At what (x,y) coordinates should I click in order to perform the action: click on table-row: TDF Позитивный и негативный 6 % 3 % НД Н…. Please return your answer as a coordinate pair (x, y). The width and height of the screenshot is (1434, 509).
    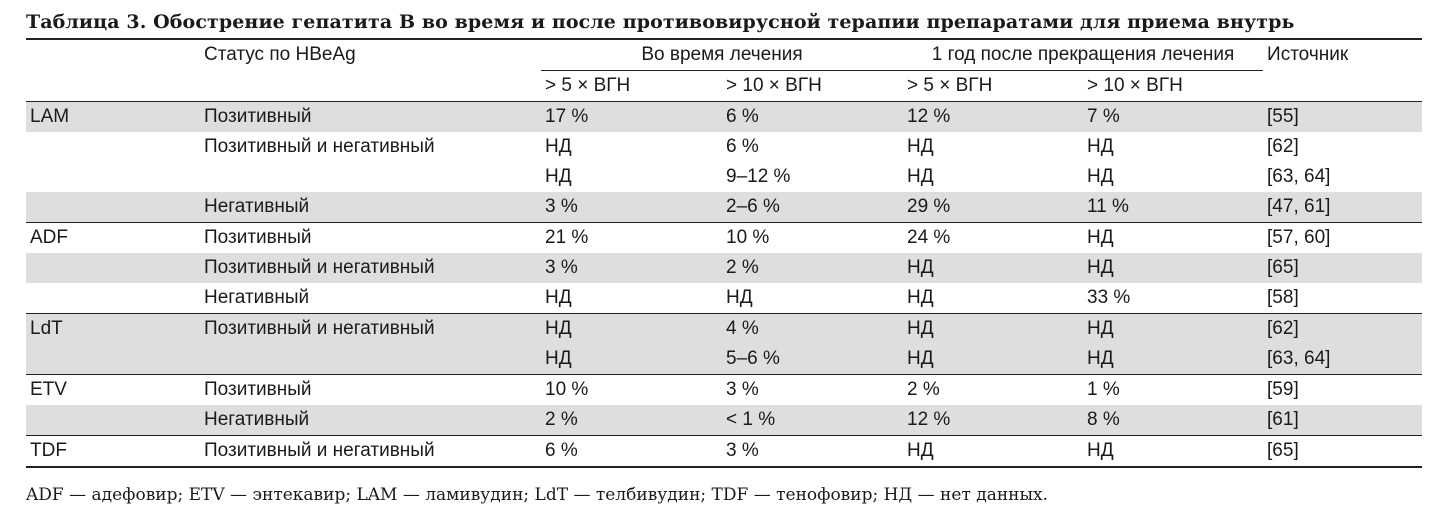
    Looking at the image, I should click on (724, 451).